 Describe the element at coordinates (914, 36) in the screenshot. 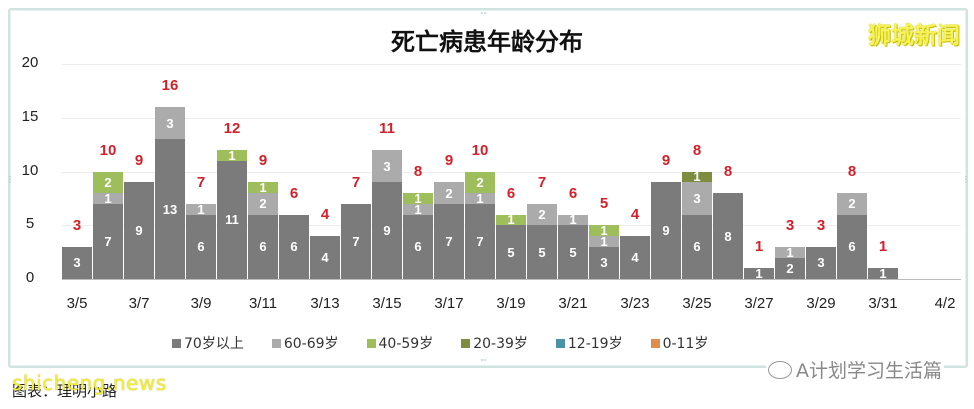

I see `brand-watermark: 狮城新闻` at that location.